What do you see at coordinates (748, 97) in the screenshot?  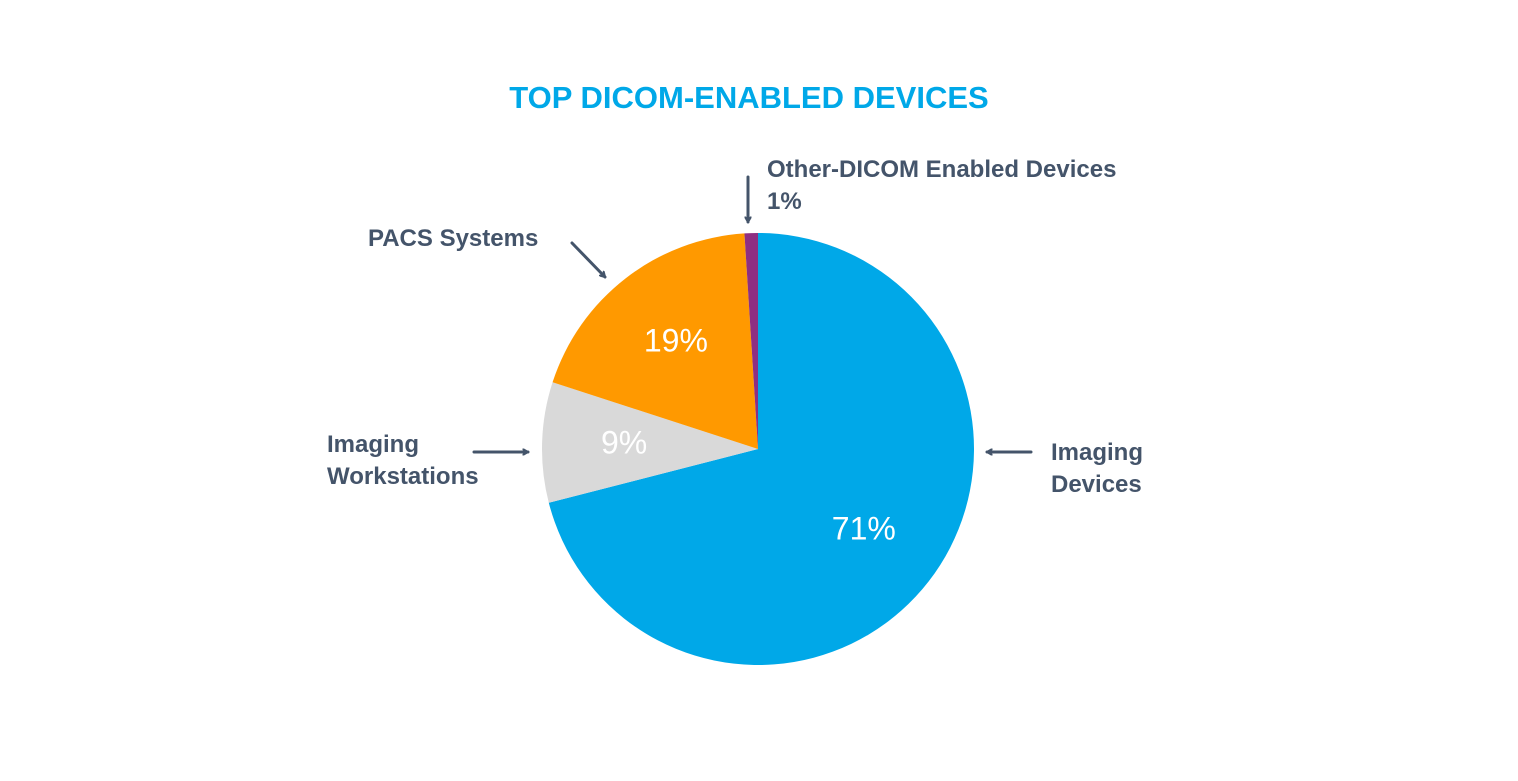 I see `chart-title: TOP DICOM-ENABLED DEVICES` at bounding box center [748, 97].